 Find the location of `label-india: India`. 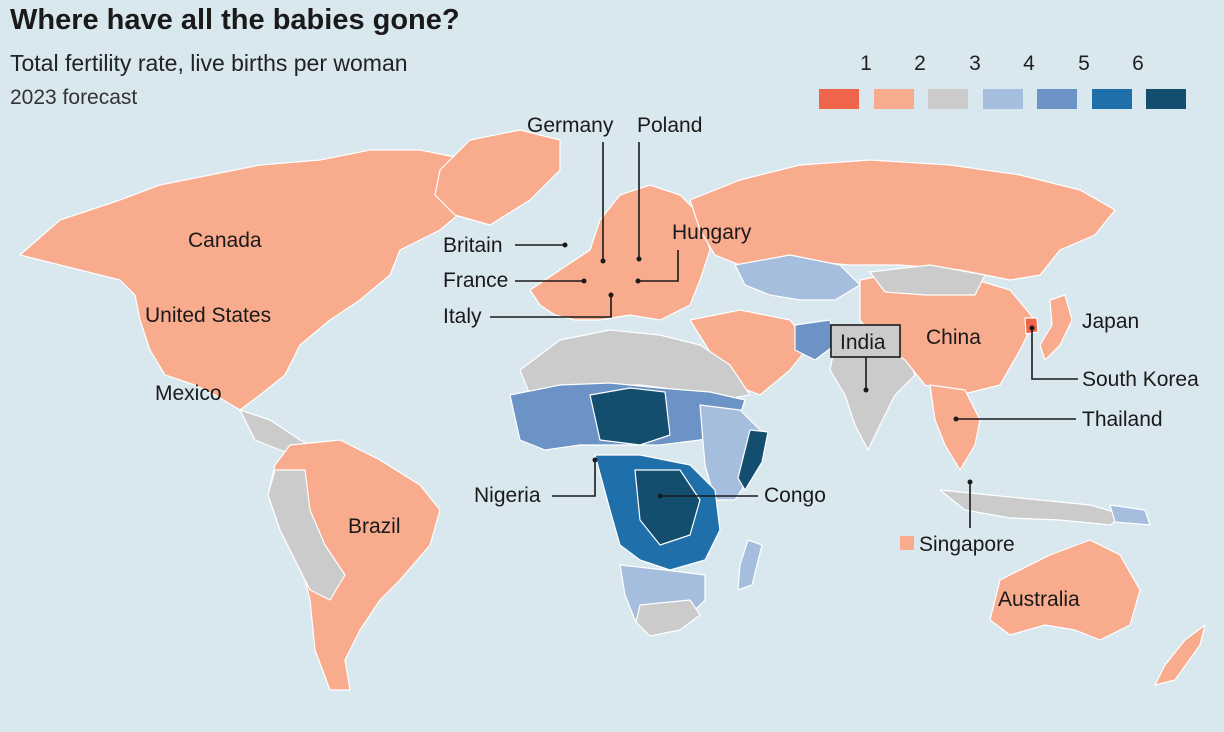

label-india: India is located at coordinates (863, 342).